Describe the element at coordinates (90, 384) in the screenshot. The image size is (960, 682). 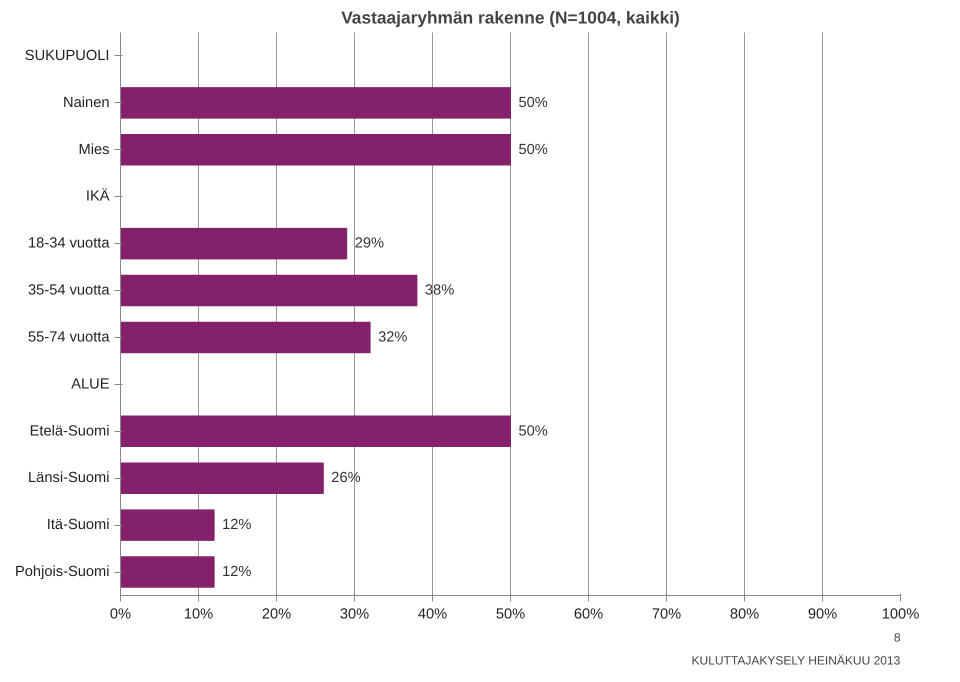
I see `y-tick-label: ALUE` at that location.